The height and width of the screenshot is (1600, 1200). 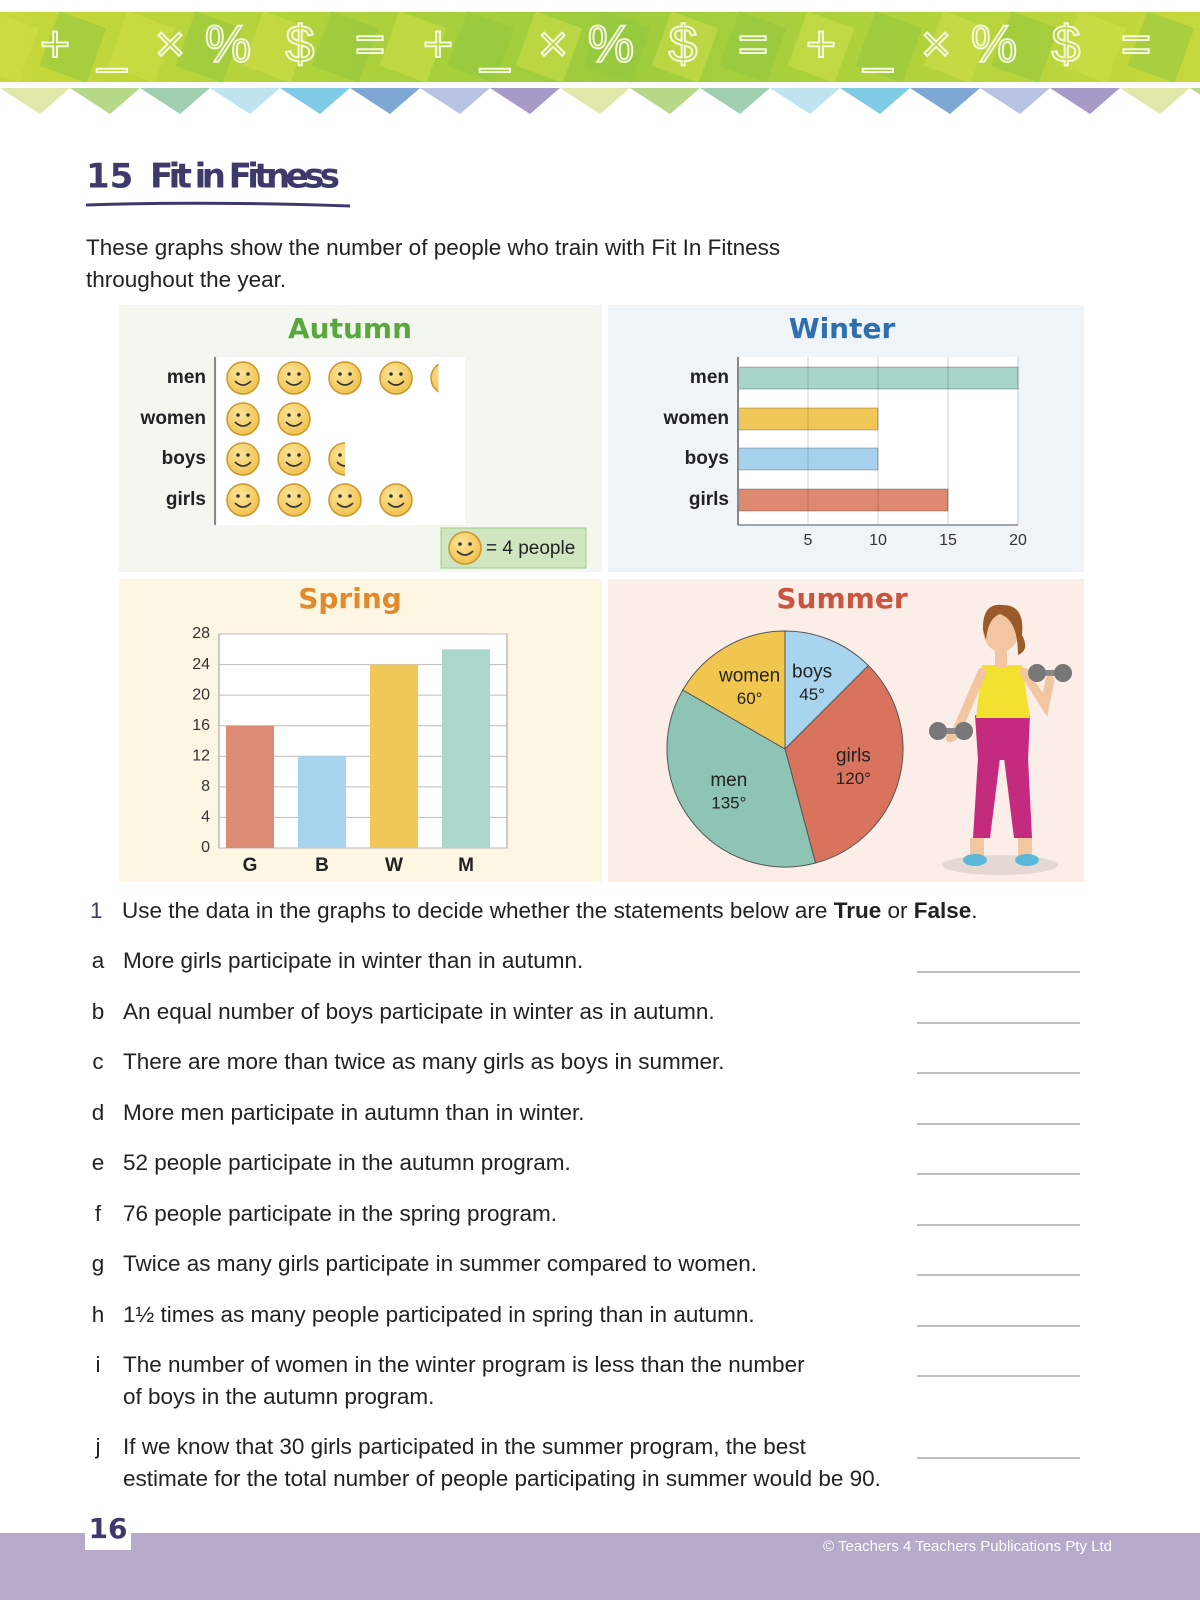 What do you see at coordinates (1136, 45) in the screenshot?
I see `banner-symbol: =` at bounding box center [1136, 45].